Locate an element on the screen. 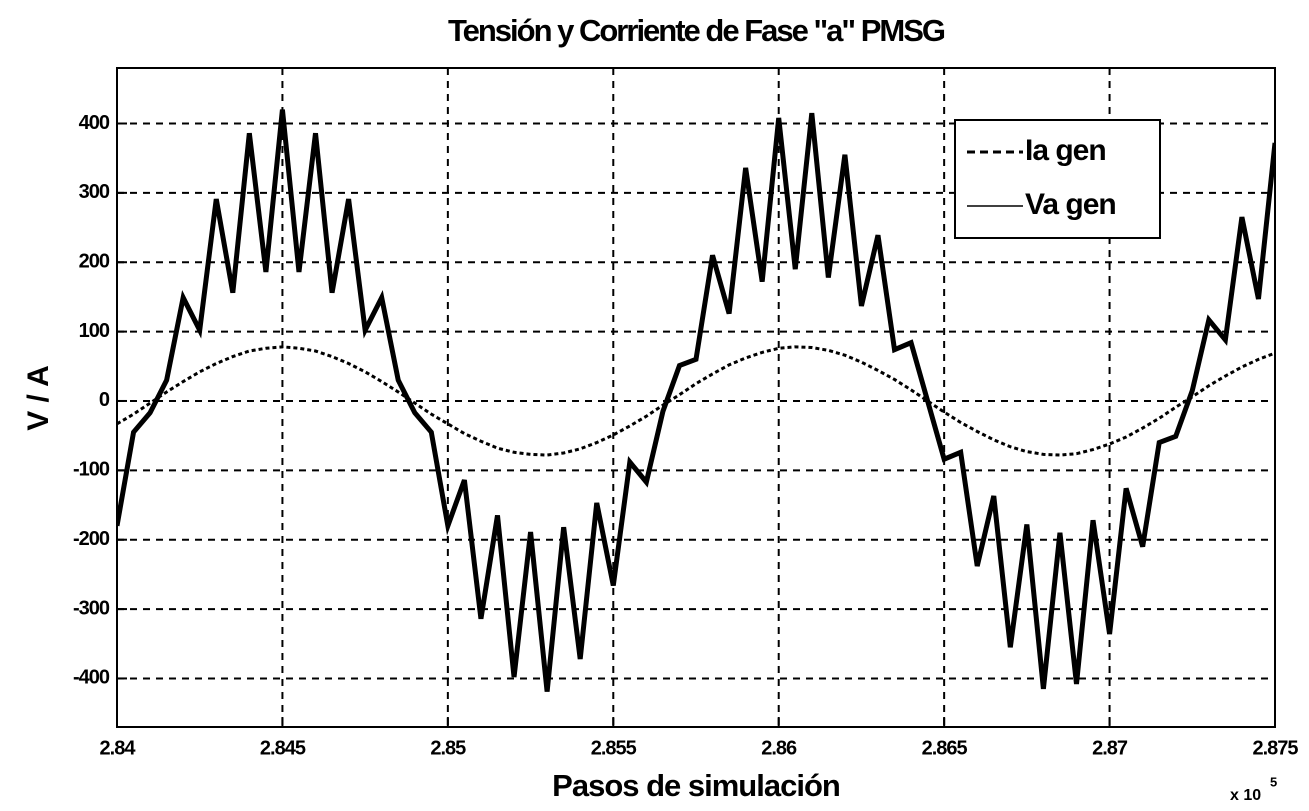  chart-title: Tensión y Corriente de Fase "a" PMSG is located at coordinates (696, 30).